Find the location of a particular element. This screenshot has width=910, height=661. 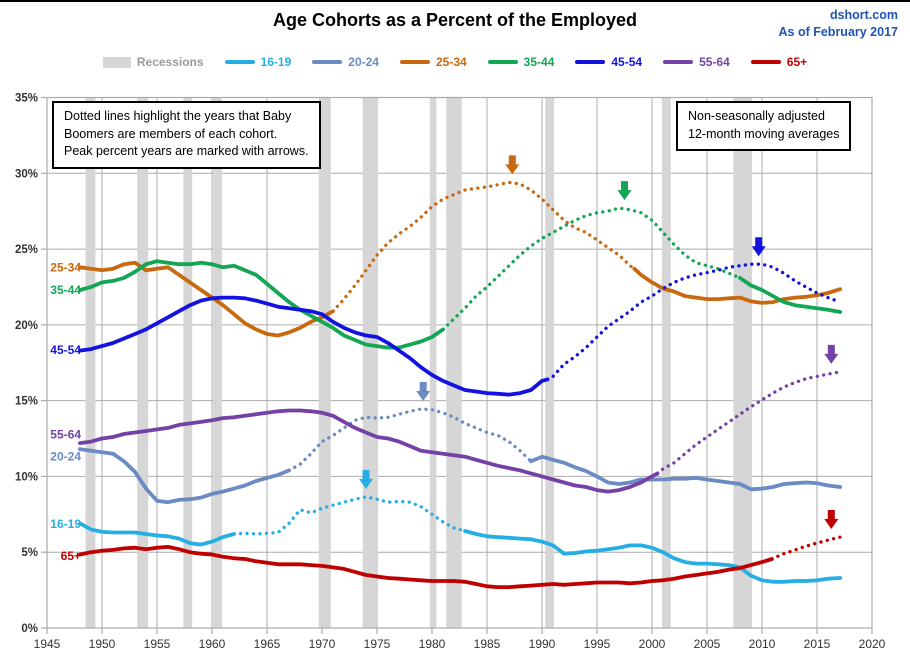

series-20-24-dotted is located at coordinates (410, 440).